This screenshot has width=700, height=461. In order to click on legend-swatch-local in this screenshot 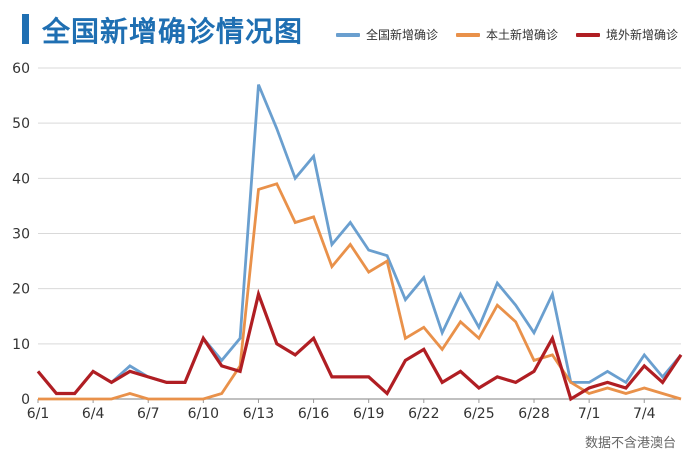, I will do `click(467, 34)`.